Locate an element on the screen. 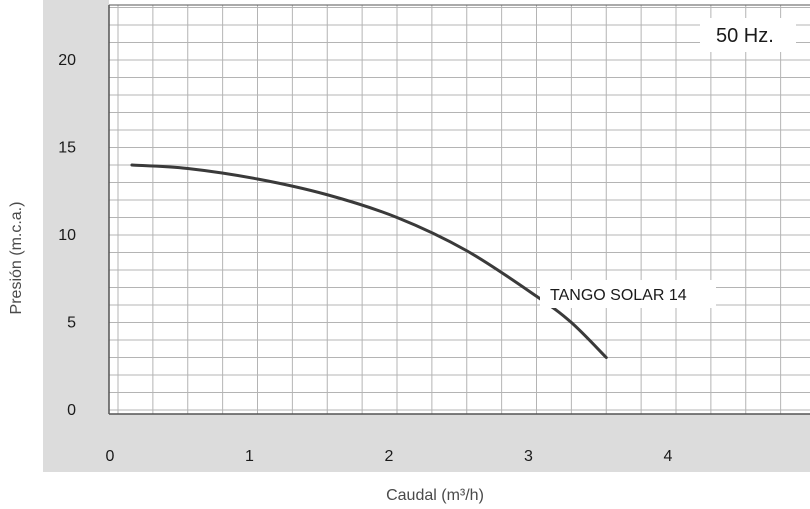 The image size is (810, 509). x-tick-label: 2 is located at coordinates (389, 456).